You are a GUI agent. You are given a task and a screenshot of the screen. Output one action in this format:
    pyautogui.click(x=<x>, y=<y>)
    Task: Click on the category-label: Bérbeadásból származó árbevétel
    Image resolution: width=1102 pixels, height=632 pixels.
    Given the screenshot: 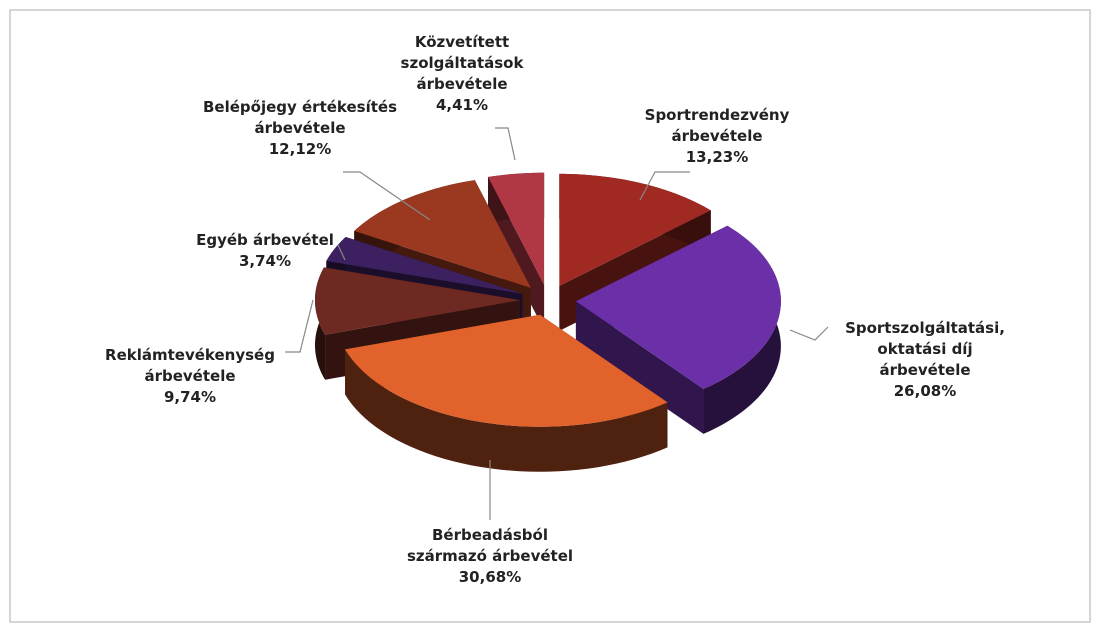 What is the action you would take?
    pyautogui.click(x=490, y=545)
    